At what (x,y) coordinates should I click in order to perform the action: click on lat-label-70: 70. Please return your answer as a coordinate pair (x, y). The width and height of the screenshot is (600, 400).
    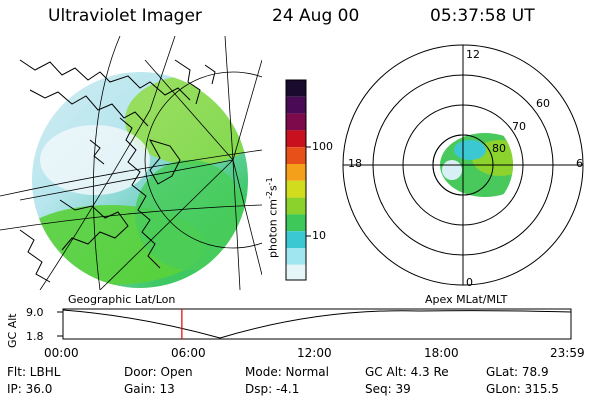
    Looking at the image, I should click on (519, 126).